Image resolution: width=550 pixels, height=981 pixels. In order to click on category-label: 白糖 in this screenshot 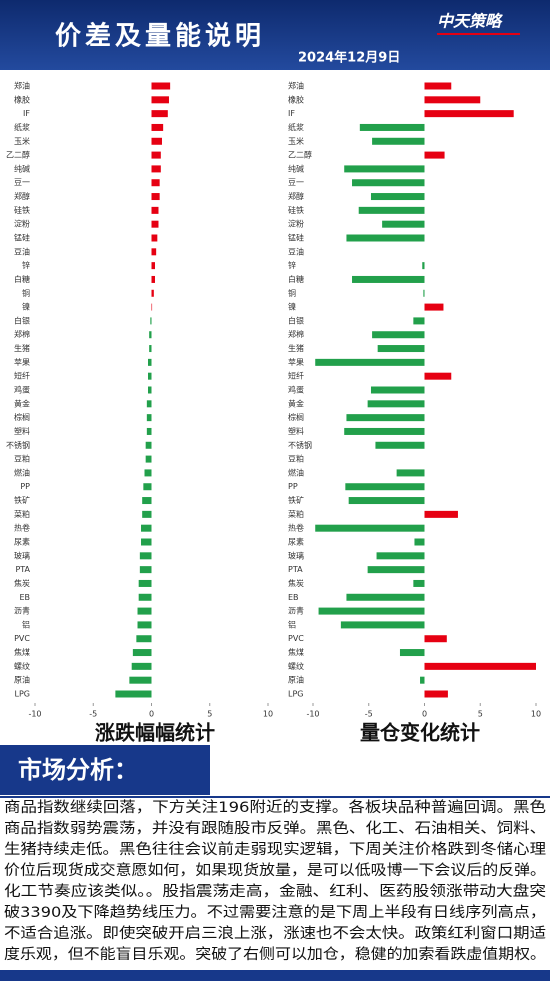, I will do `click(296, 279)`.